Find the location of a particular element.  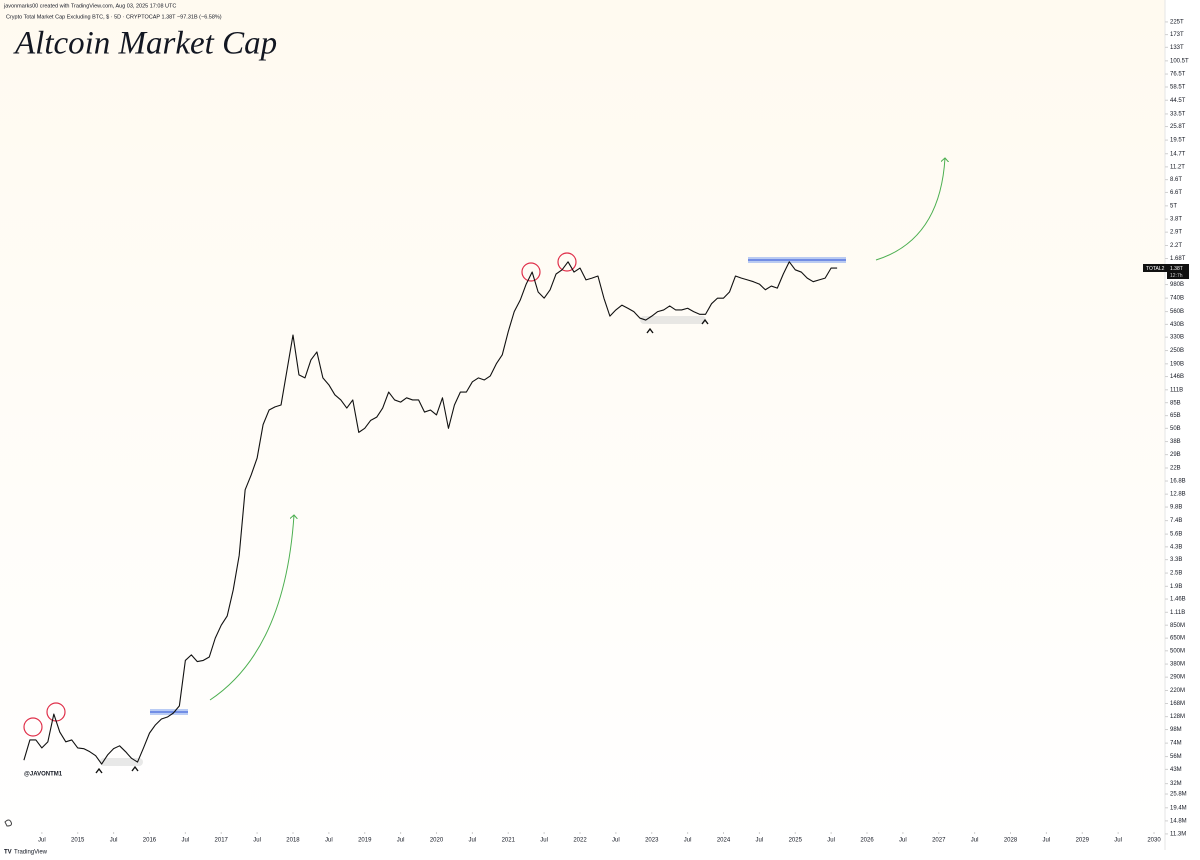

y-tick-label: 12.8B is located at coordinates (1178, 495).